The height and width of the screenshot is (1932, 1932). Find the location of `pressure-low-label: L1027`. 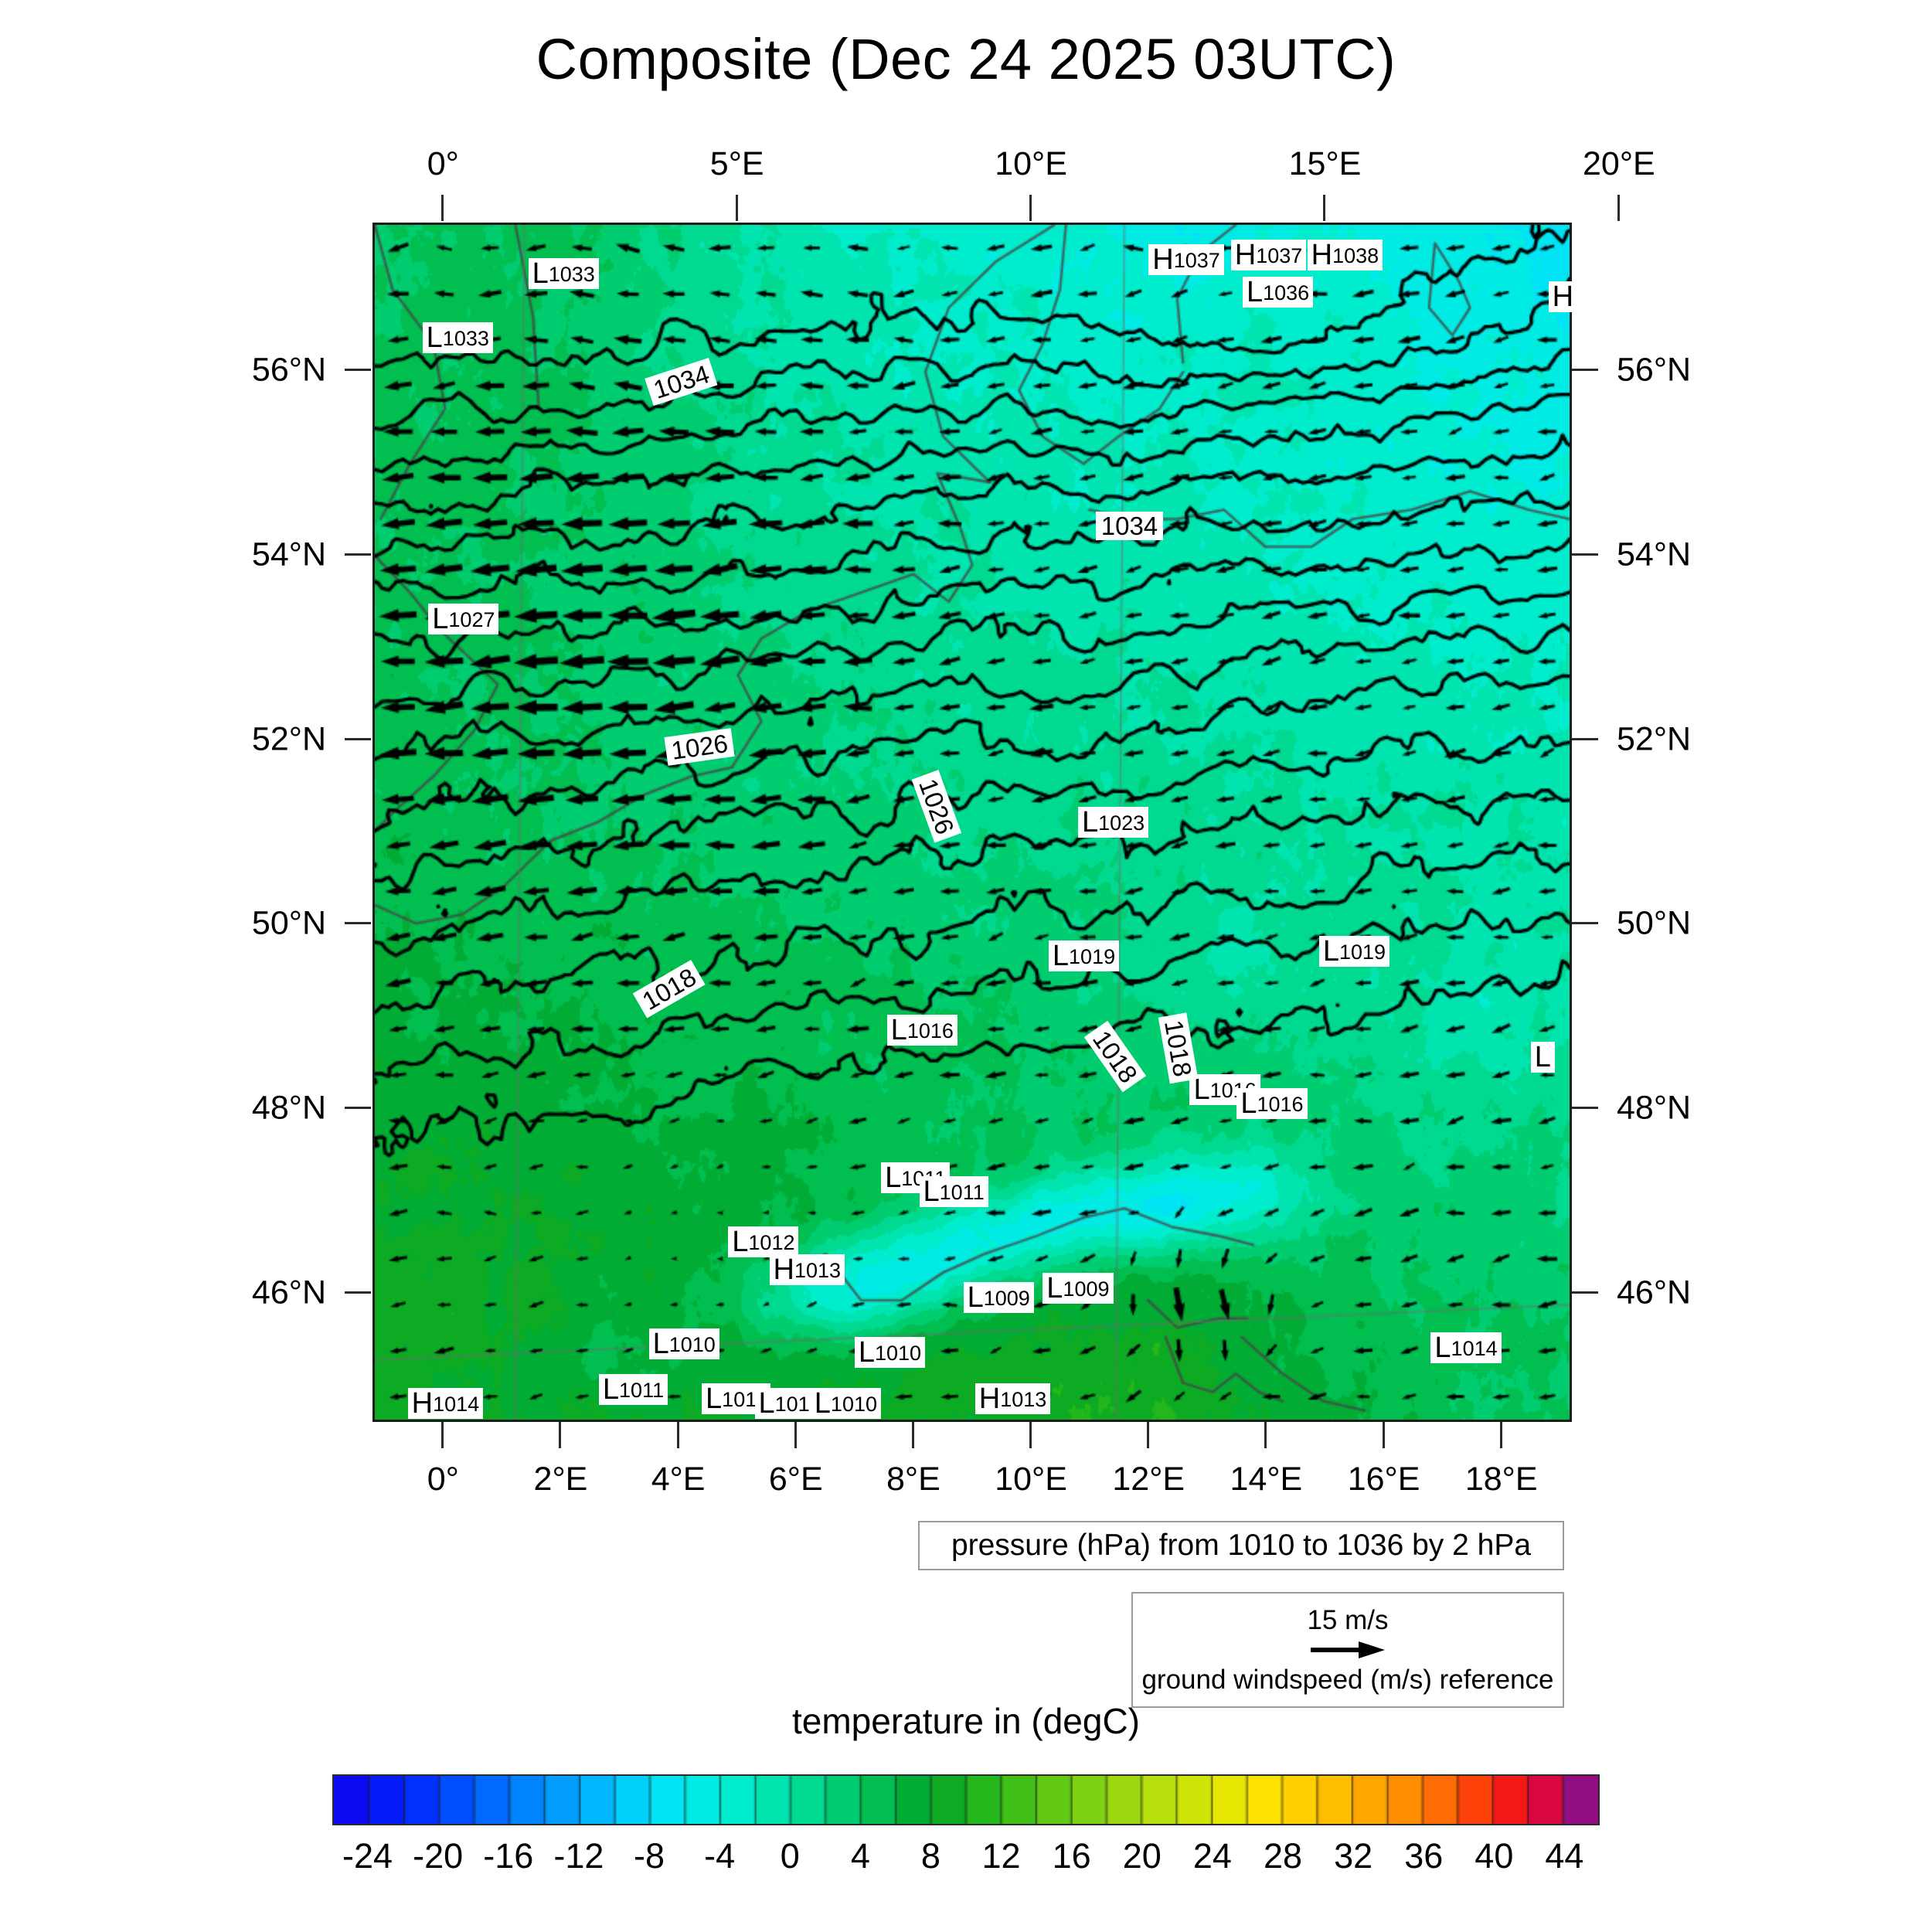

pressure-low-label: L1027 is located at coordinates (464, 620).